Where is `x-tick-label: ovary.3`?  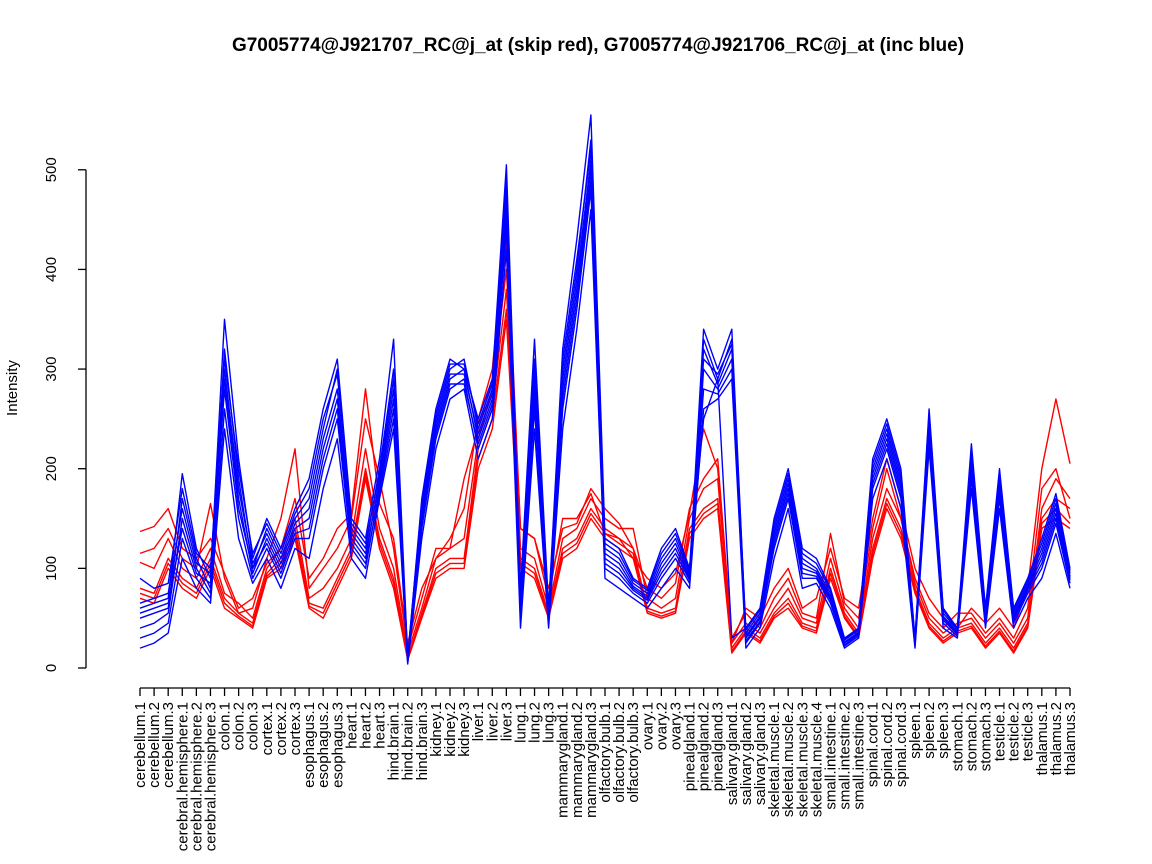 x-tick-label: ovary.3 is located at coordinates (675, 726).